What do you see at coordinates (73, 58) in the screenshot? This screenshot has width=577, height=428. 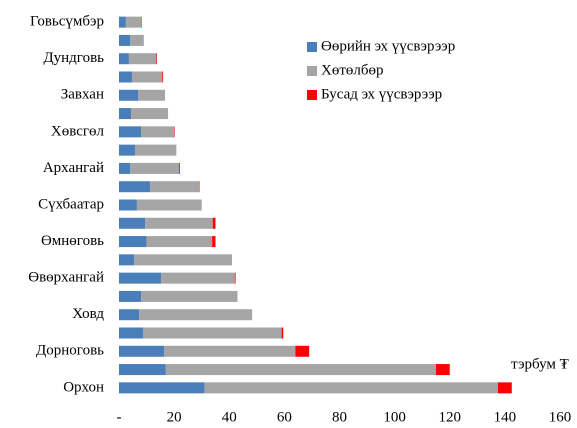 I see `y-tick-label: Дундговь` at bounding box center [73, 58].